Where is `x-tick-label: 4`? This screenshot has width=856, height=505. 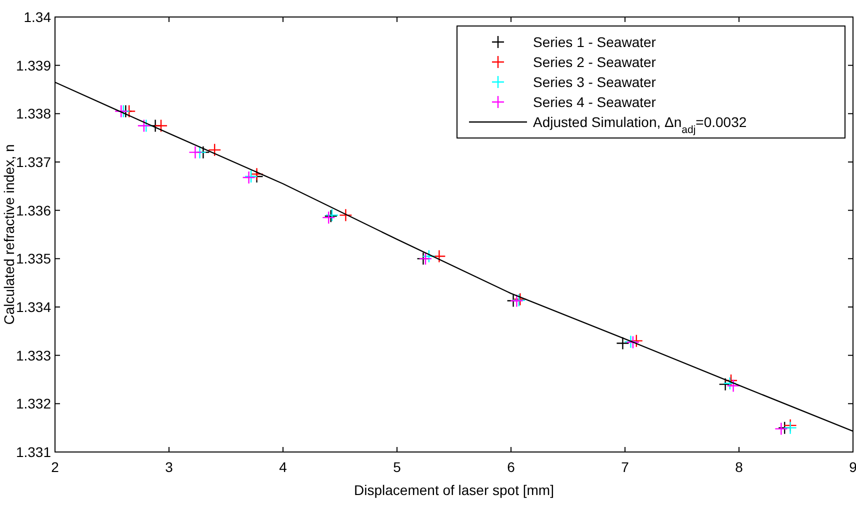 x-tick-label: 4 is located at coordinates (283, 467).